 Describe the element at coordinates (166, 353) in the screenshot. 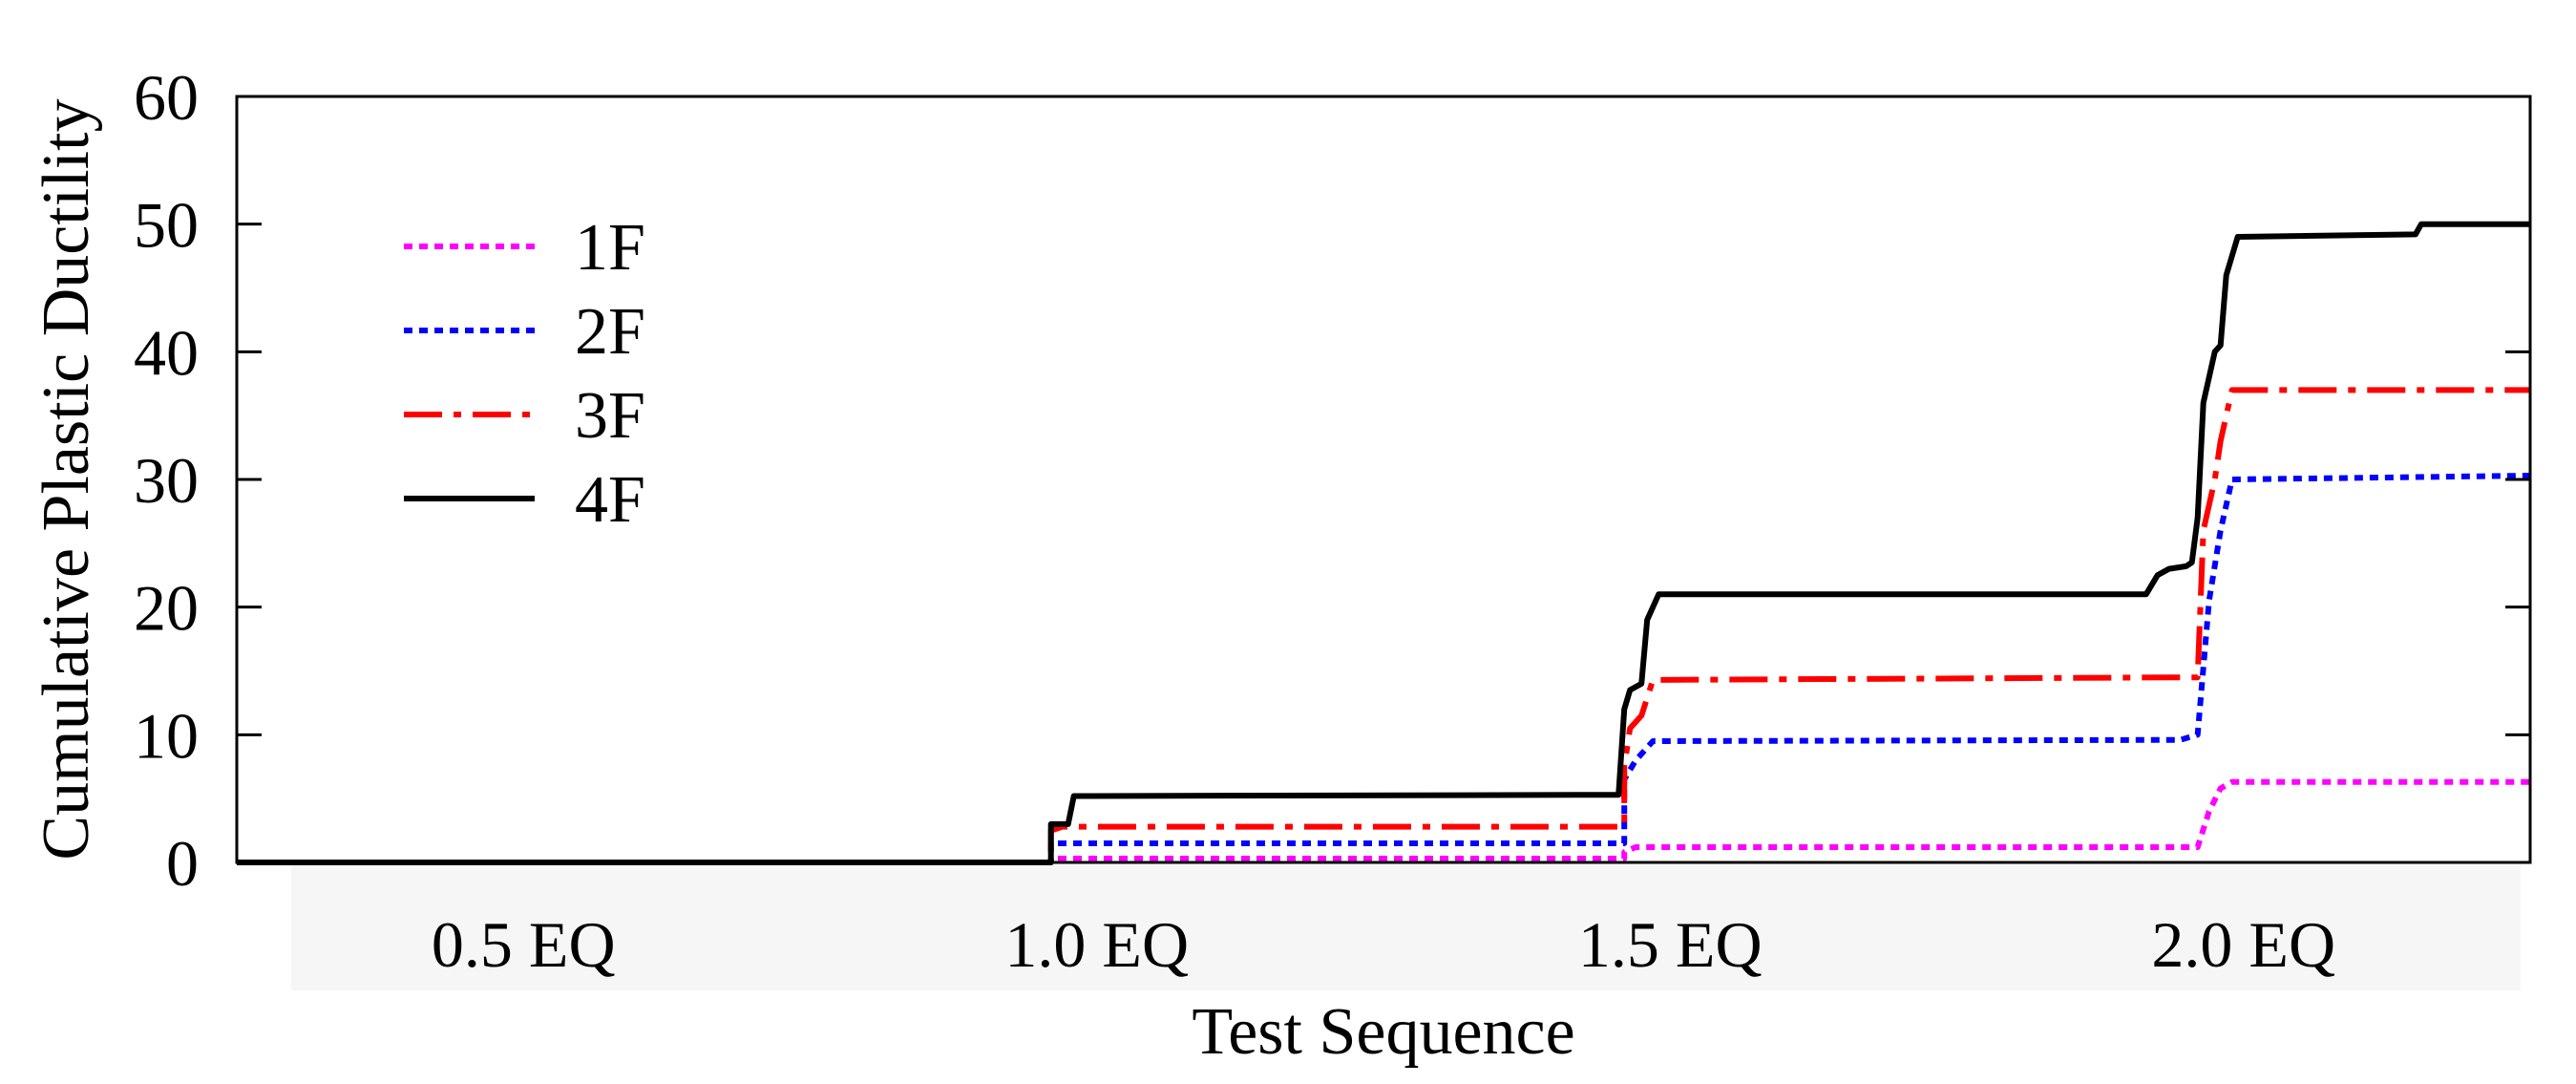

I see `y-tick-label: 40` at that location.